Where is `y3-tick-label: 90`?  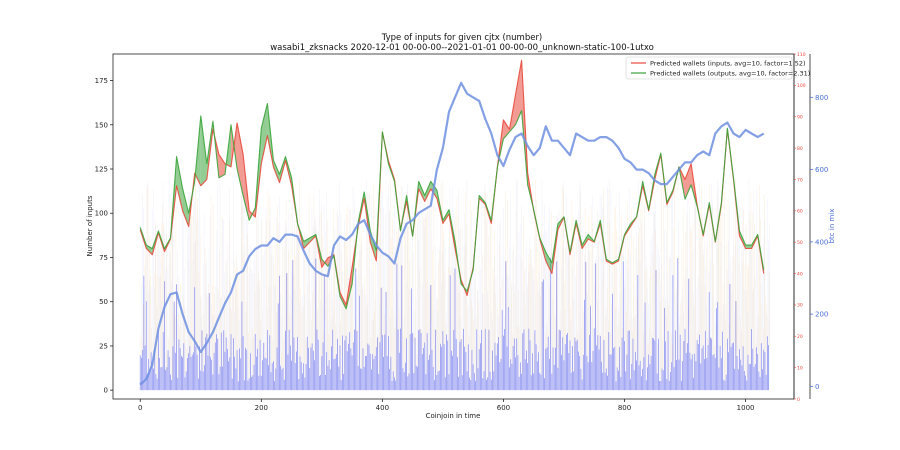
y3-tick-label: 90 is located at coordinates (800, 118).